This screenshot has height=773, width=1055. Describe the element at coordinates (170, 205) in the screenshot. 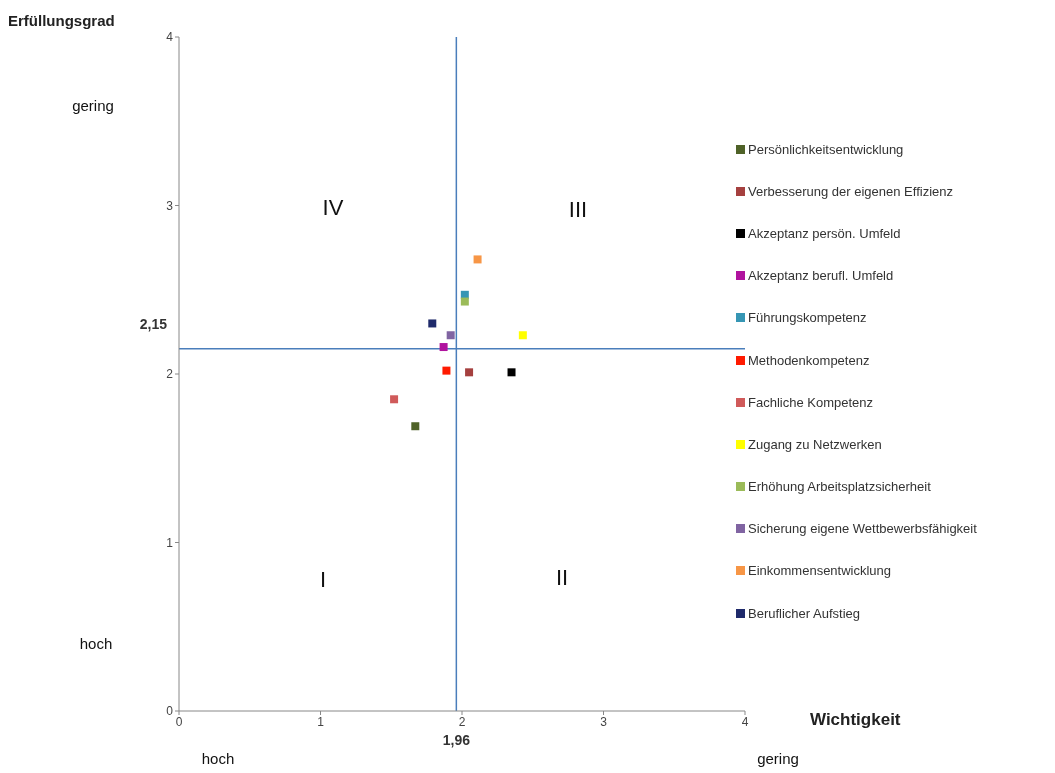

I see `y-tick-label: 3` at that location.